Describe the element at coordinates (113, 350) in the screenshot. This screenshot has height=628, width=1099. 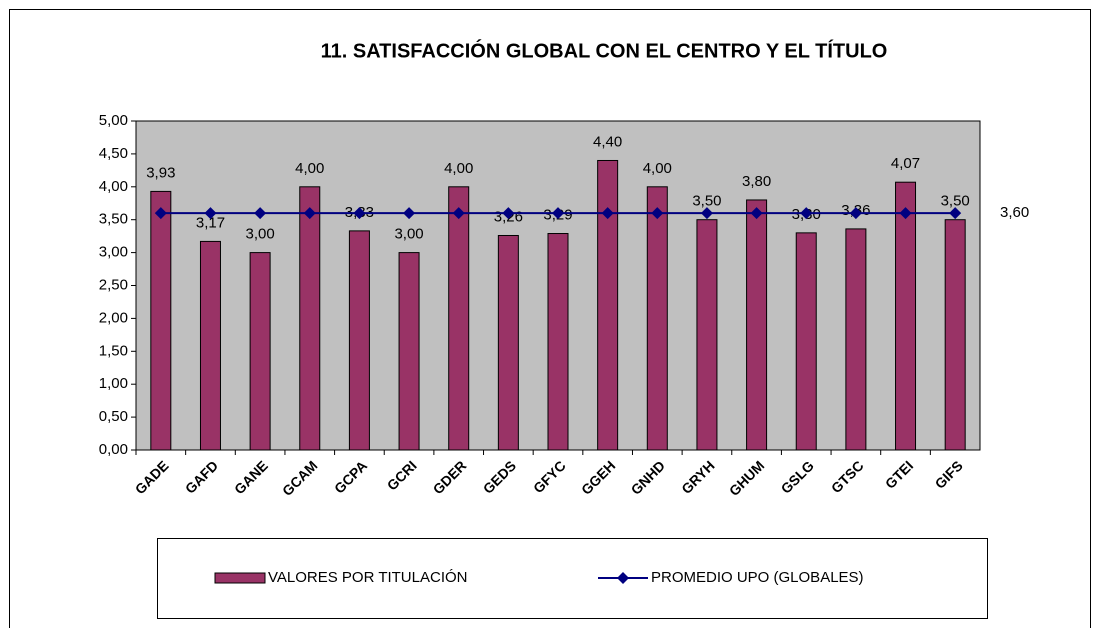
I see `y-tick-label: 1,50` at that location.